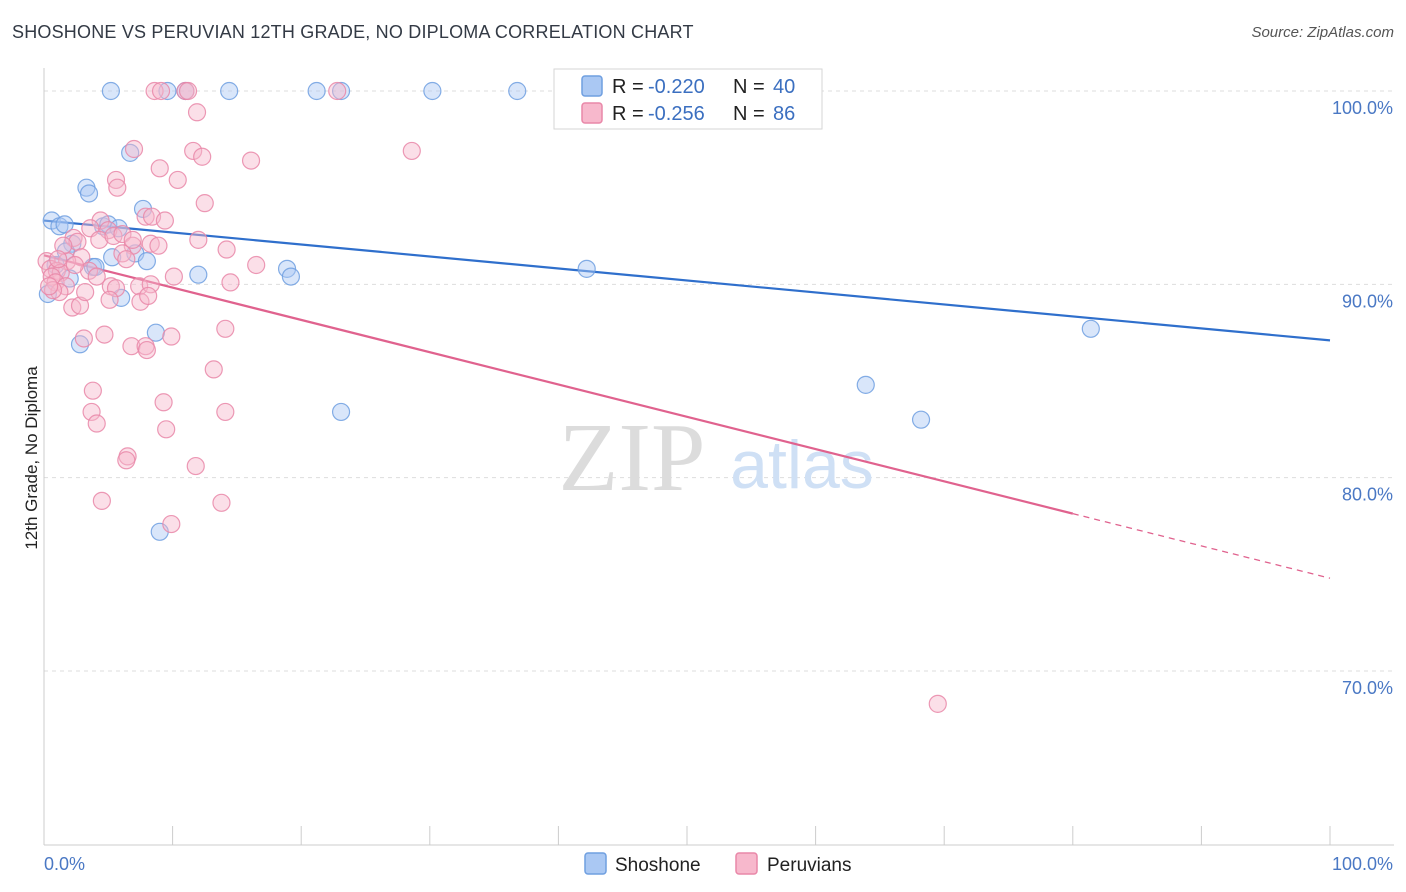 Image resolution: width=1406 pixels, height=892 pixels. Describe the element at coordinates (784, 114) in the screenshot. I see `legend-n-peruvians: 86` at that location.